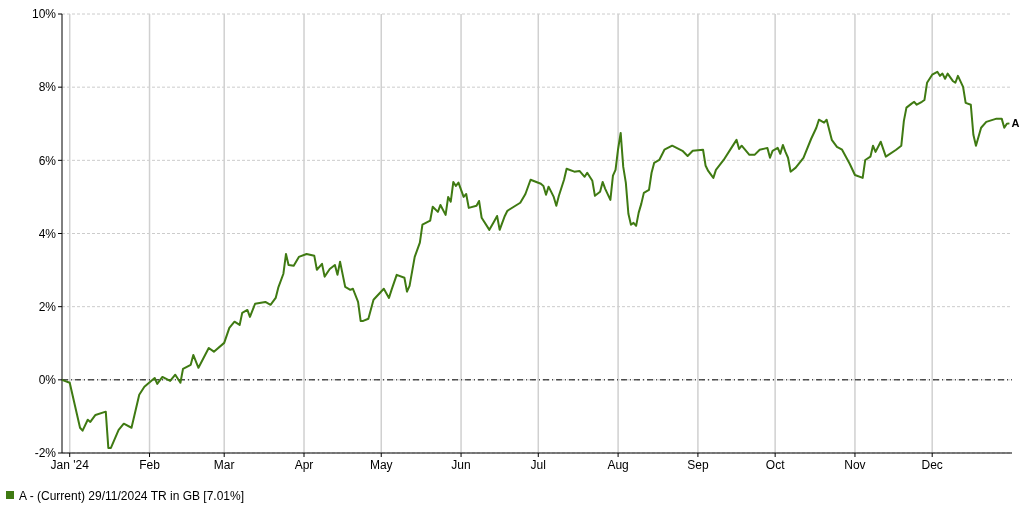  I want to click on x-tick-label: Nov, so click(855, 465).